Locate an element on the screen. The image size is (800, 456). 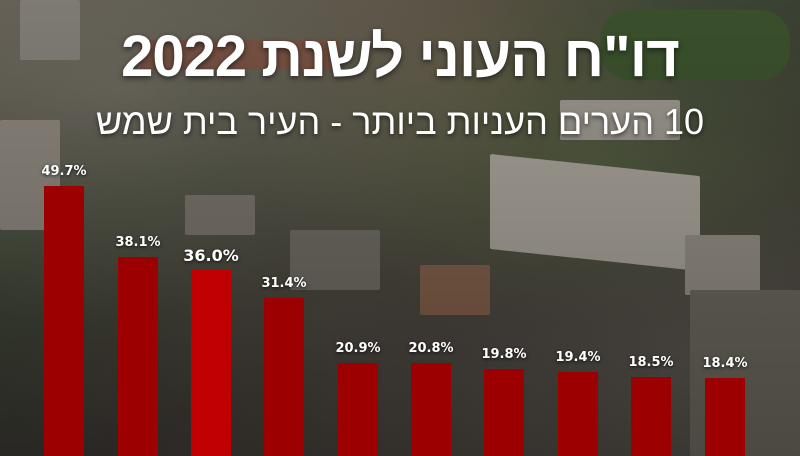
bar-value-label: 18.5% is located at coordinates (651, 362).